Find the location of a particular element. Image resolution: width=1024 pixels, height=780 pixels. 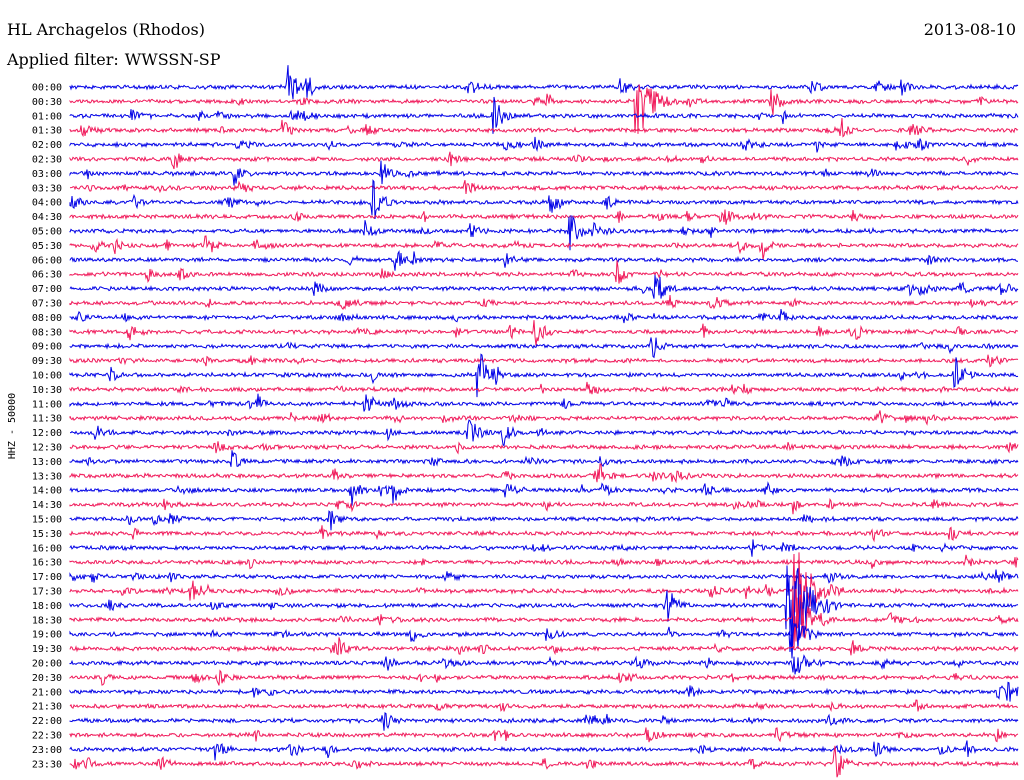

row-time-label: 03:30 is located at coordinates (47, 188).